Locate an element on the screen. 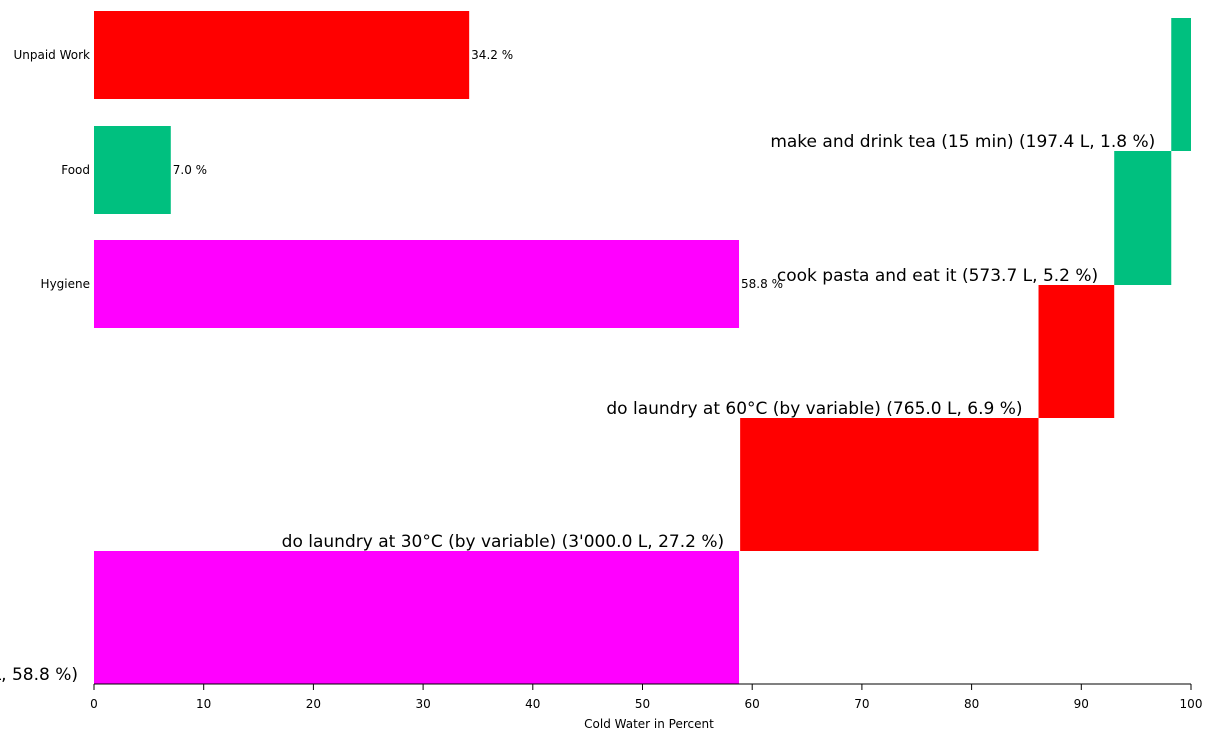 This screenshot has height=733, width=1215. category-label: Hygiene is located at coordinates (65, 284).